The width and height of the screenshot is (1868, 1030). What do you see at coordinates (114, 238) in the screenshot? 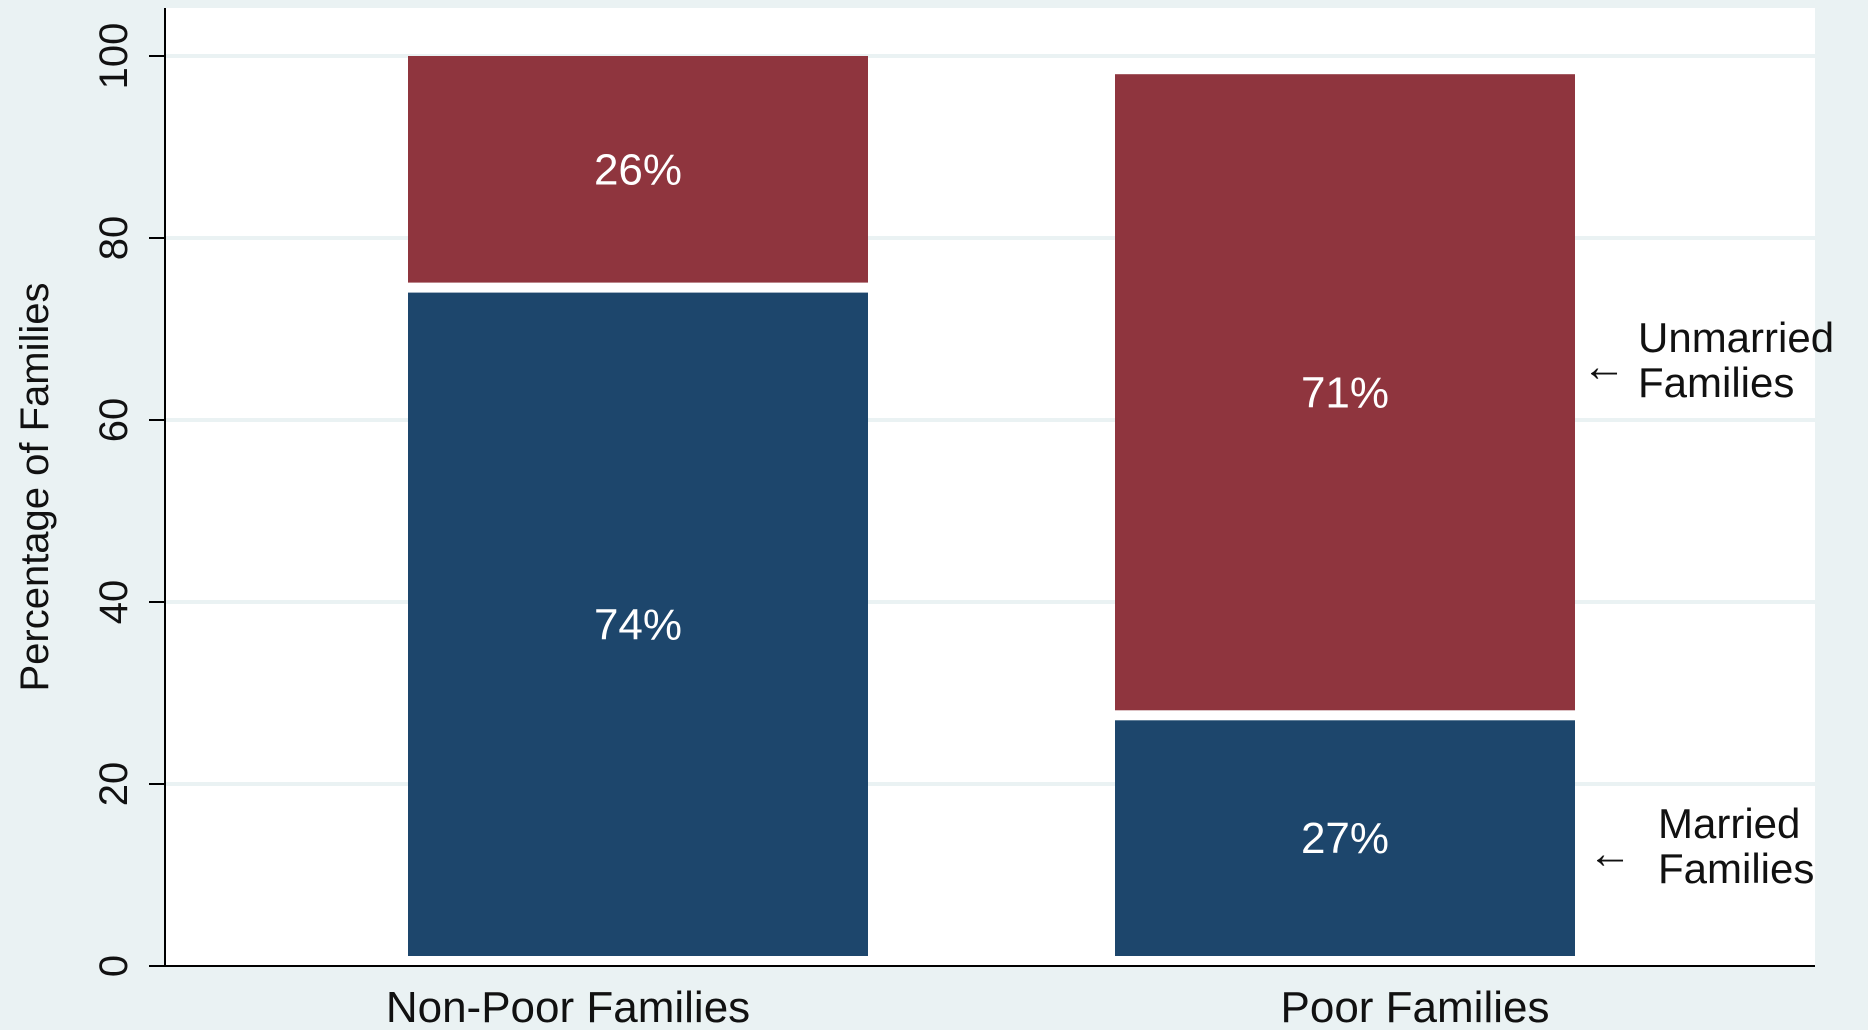
I see `y-tick-label: 80` at bounding box center [114, 238].